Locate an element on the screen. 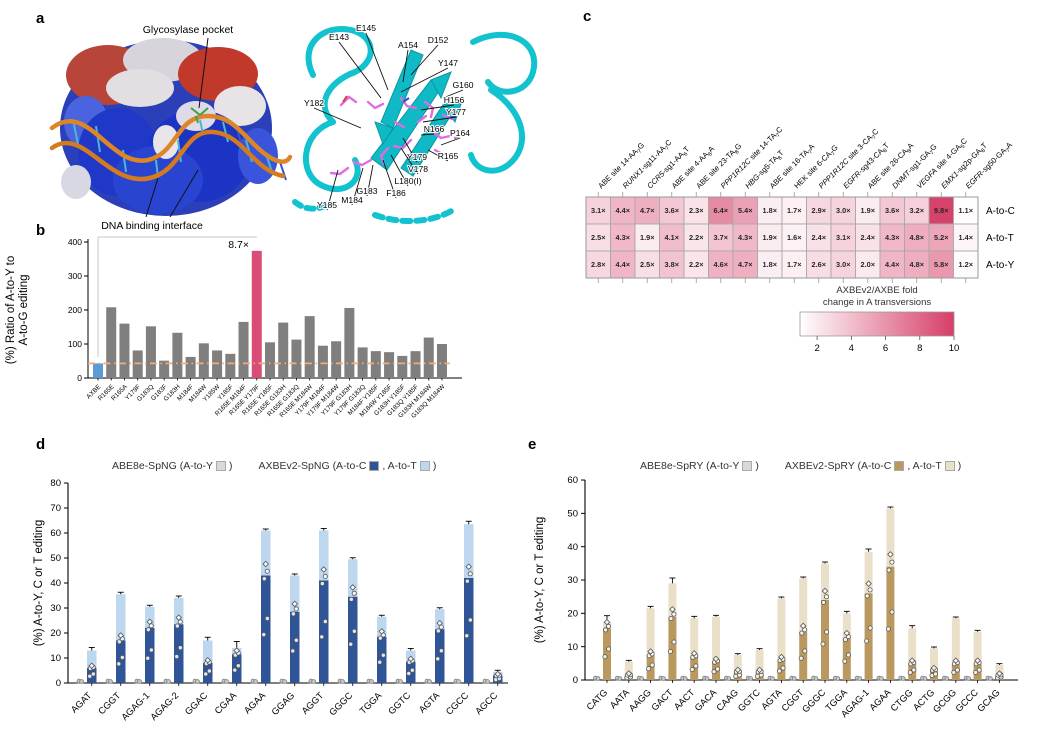  panel-c-label: c is located at coordinates (587, 16).